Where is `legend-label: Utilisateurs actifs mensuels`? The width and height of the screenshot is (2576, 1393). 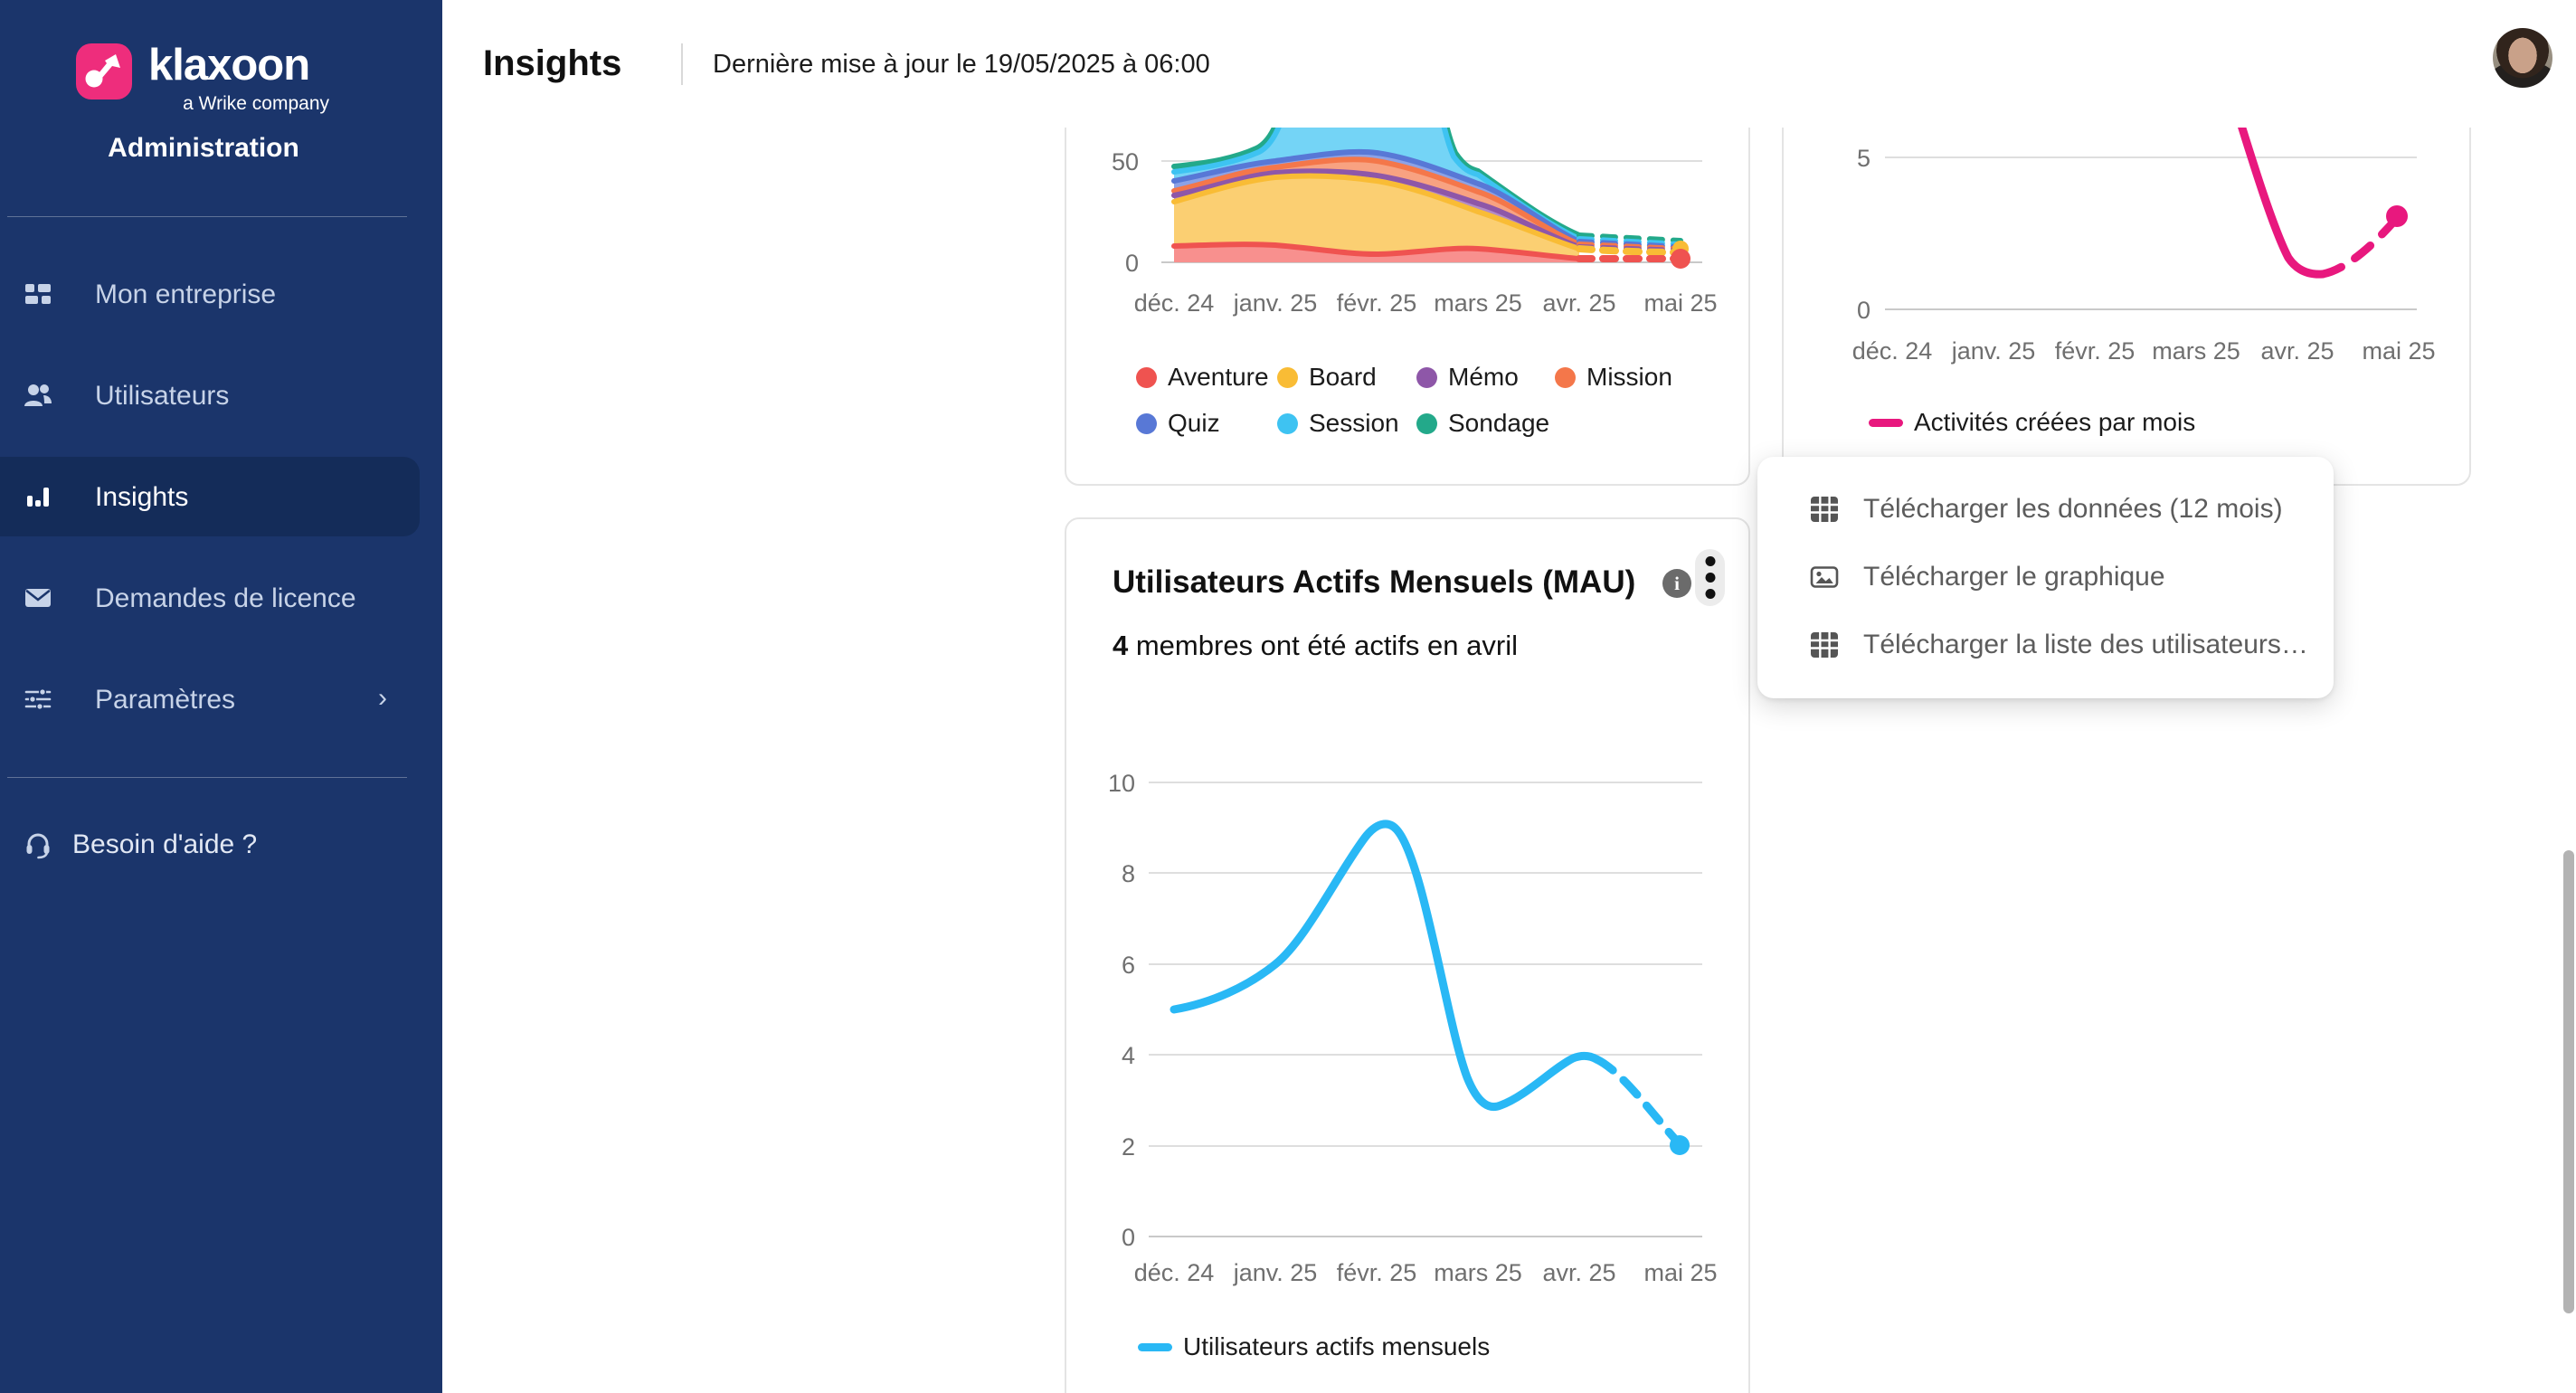 legend-label: Utilisateurs actifs mensuels is located at coordinates (1337, 1346).